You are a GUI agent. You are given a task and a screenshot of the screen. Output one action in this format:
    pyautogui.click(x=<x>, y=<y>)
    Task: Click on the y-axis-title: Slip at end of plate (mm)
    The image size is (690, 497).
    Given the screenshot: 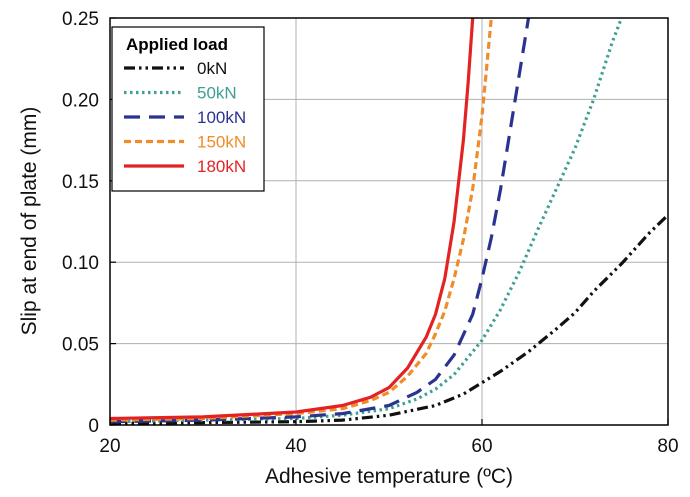 What is the action you would take?
    pyautogui.click(x=29, y=221)
    